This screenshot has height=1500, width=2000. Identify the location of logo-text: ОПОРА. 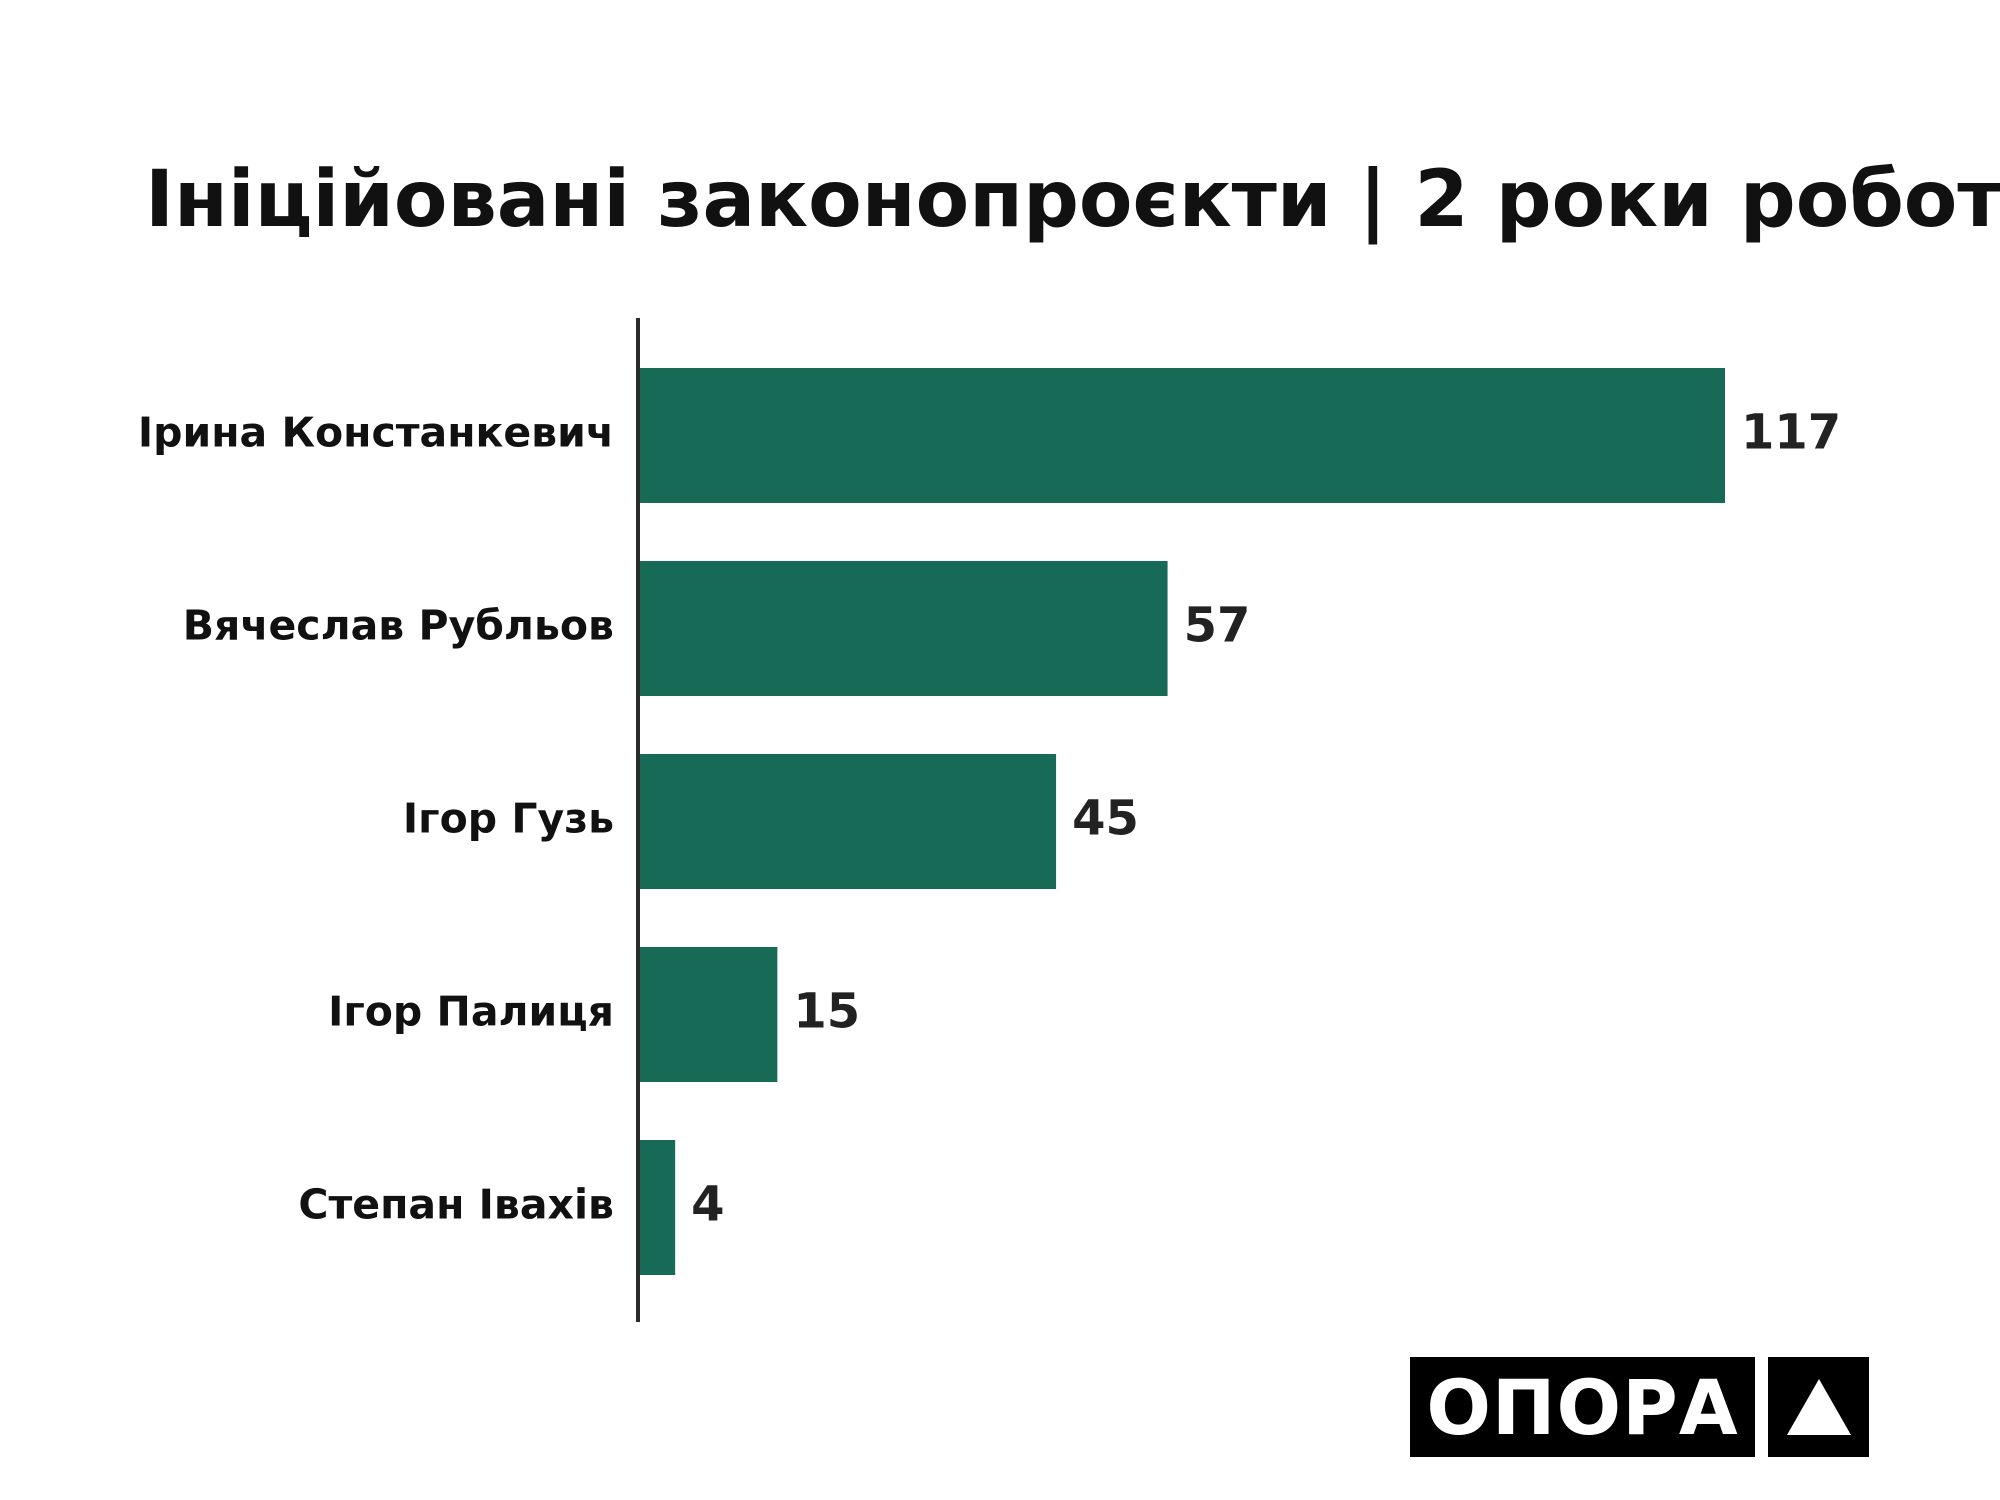
(1582, 1407).